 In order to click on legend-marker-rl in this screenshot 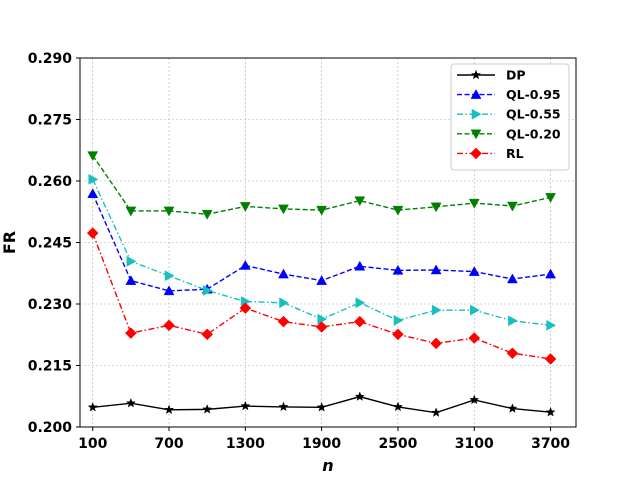, I will do `click(476, 153)`.